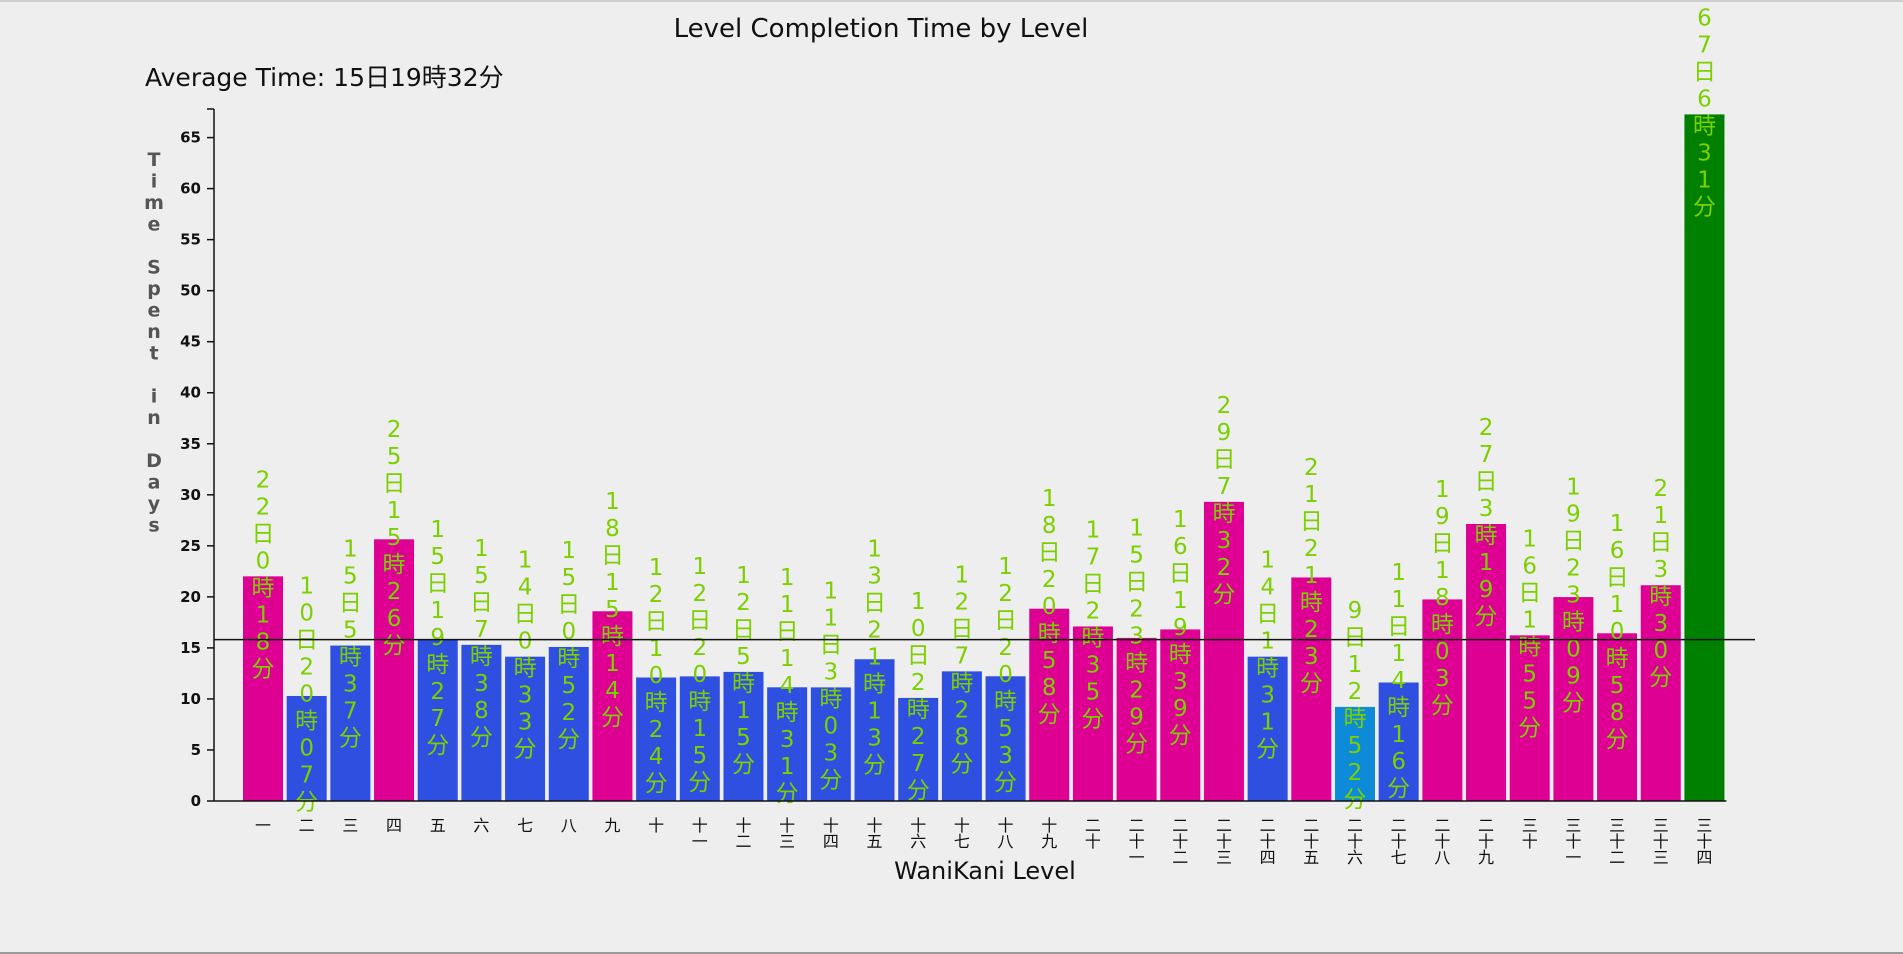 The width and height of the screenshot is (1903, 954). What do you see at coordinates (1049, 833) in the screenshot?
I see `x-tick-label: 十九` at bounding box center [1049, 833].